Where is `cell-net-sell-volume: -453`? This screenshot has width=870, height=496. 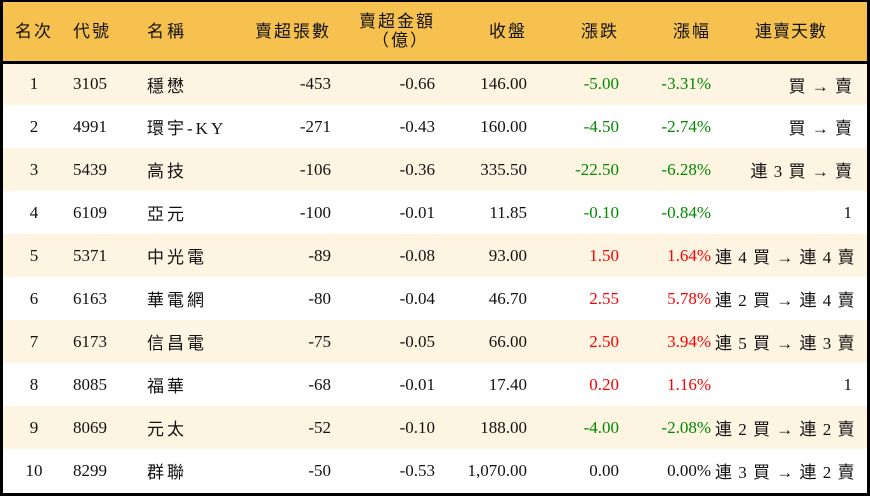
cell-net-sell-volume: -453 is located at coordinates (315, 84).